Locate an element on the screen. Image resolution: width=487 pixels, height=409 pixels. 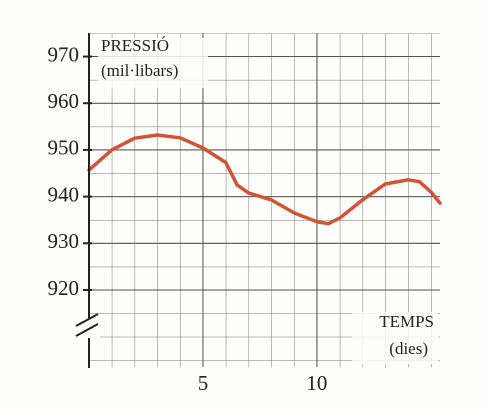
y-tick-label: 950 is located at coordinates (64, 148).